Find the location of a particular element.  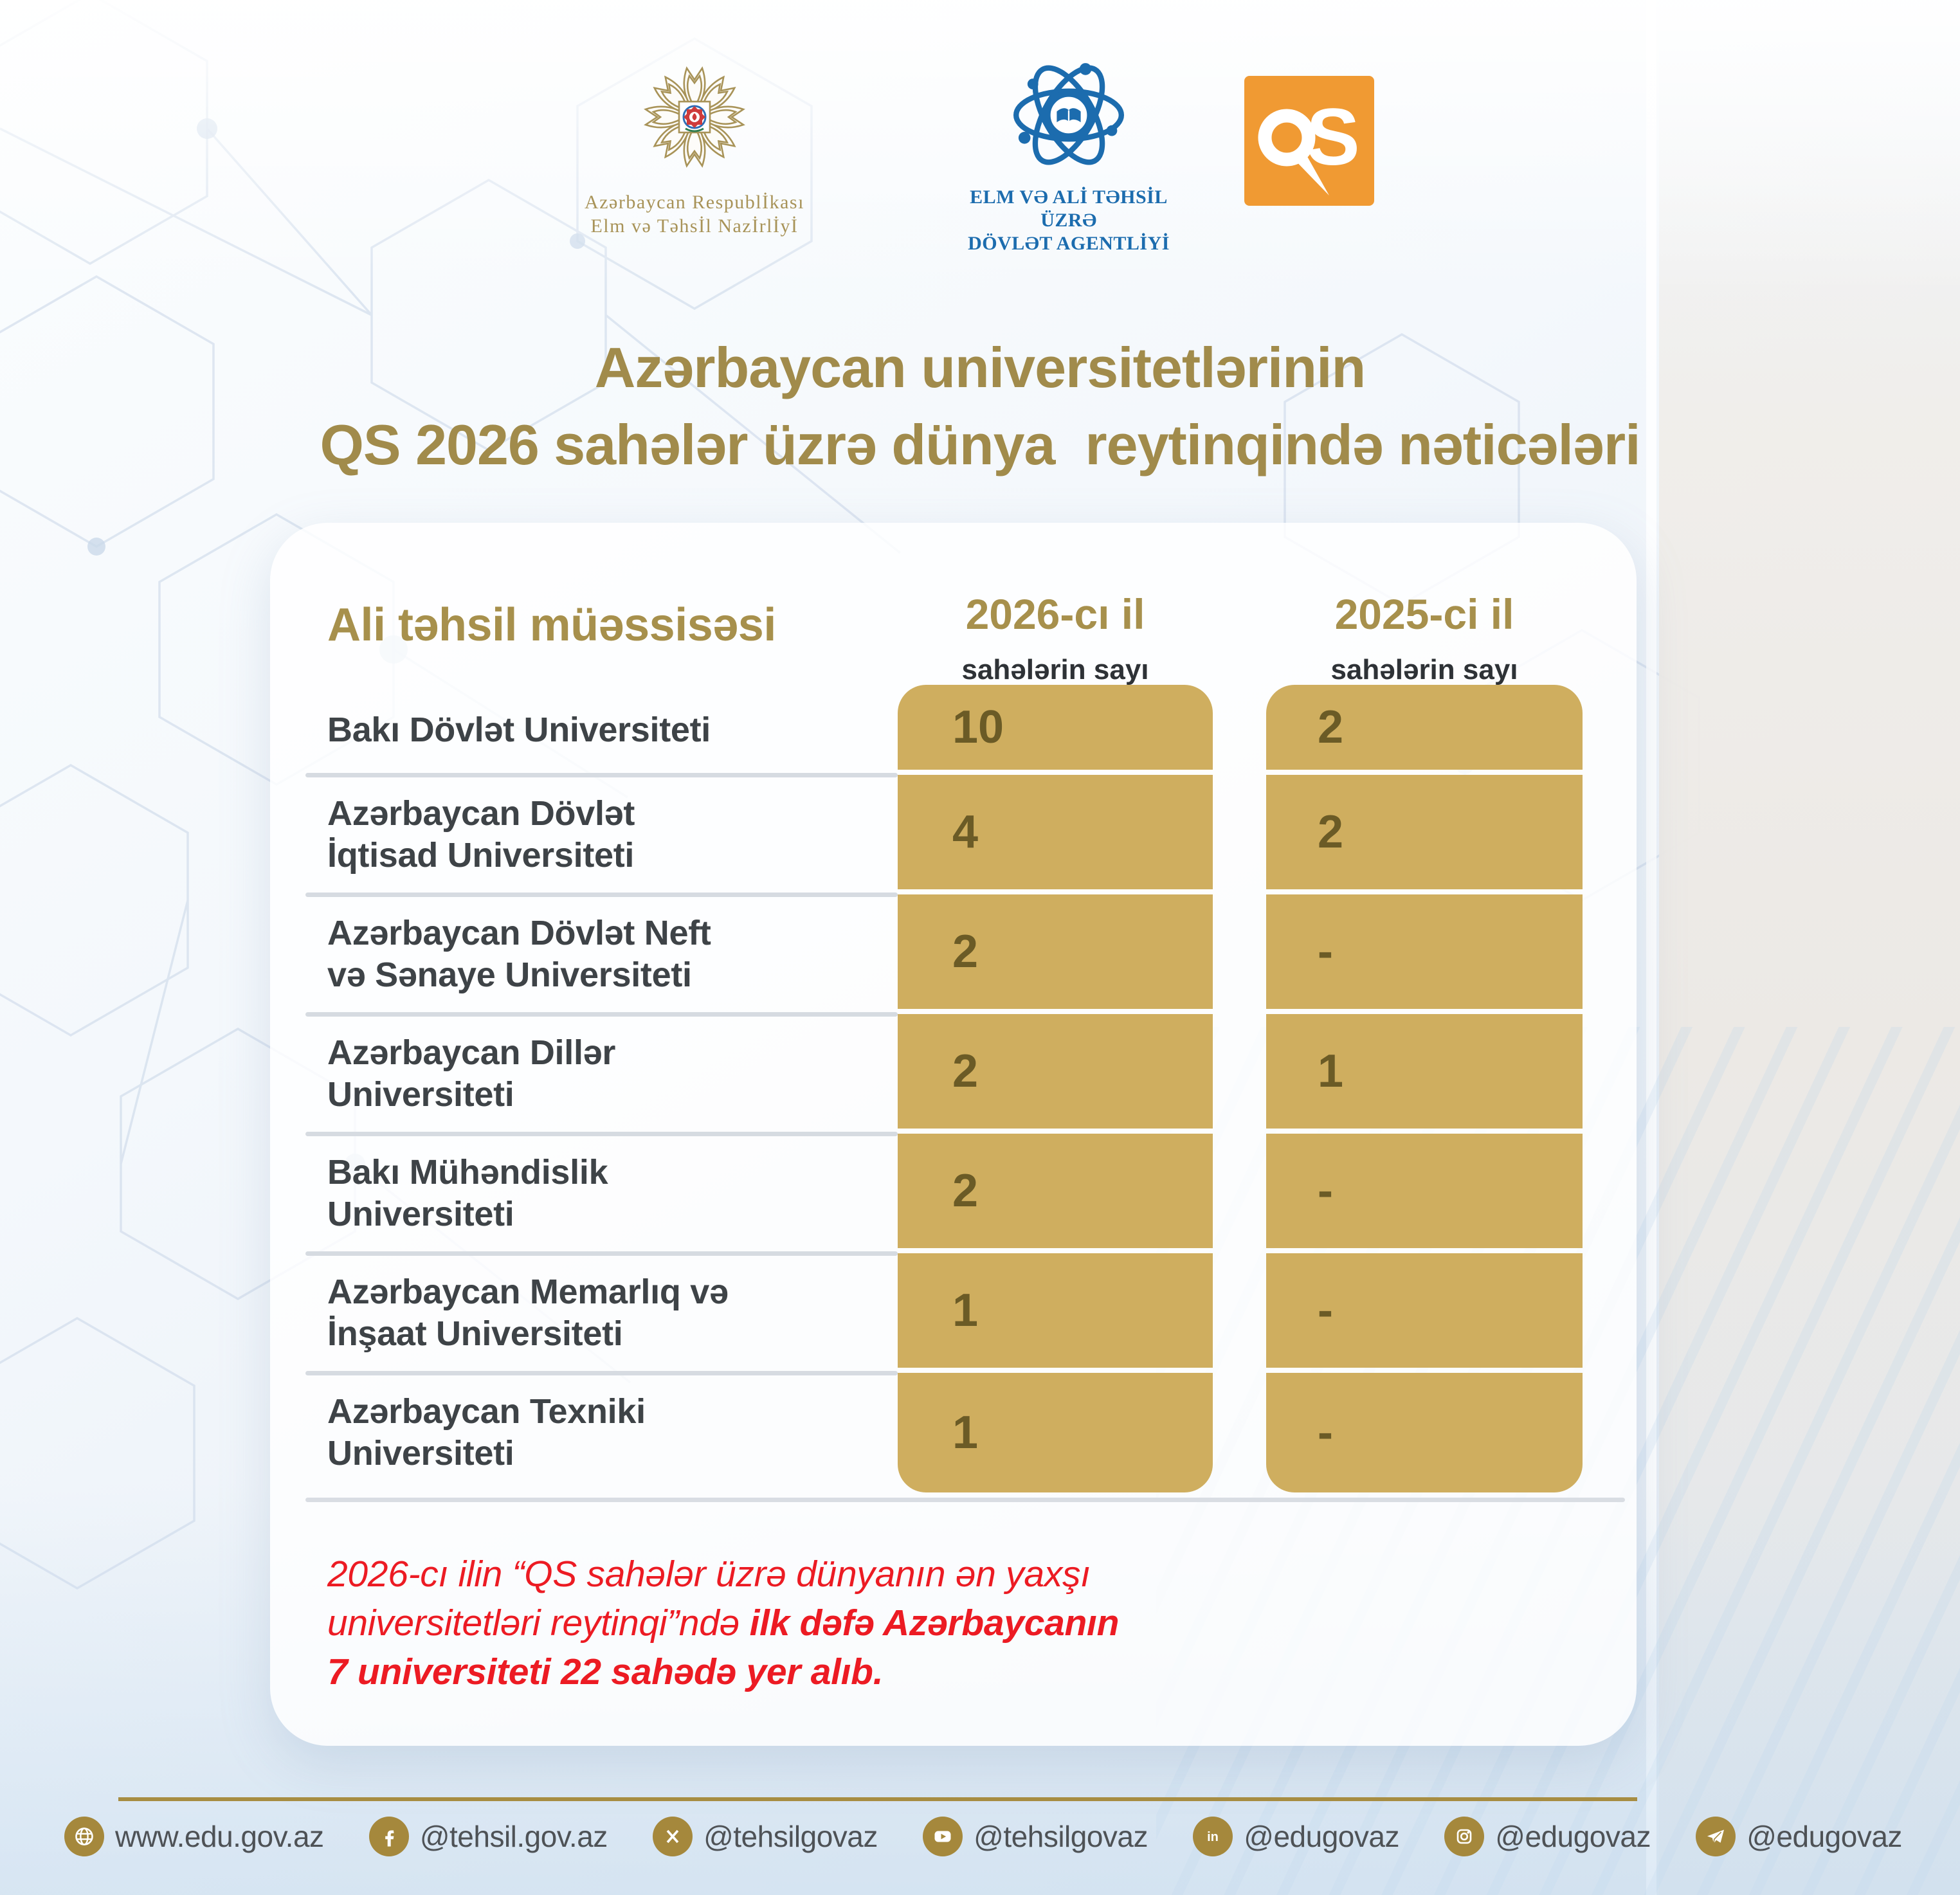

value-cell-2026: 10 is located at coordinates (1055, 727).